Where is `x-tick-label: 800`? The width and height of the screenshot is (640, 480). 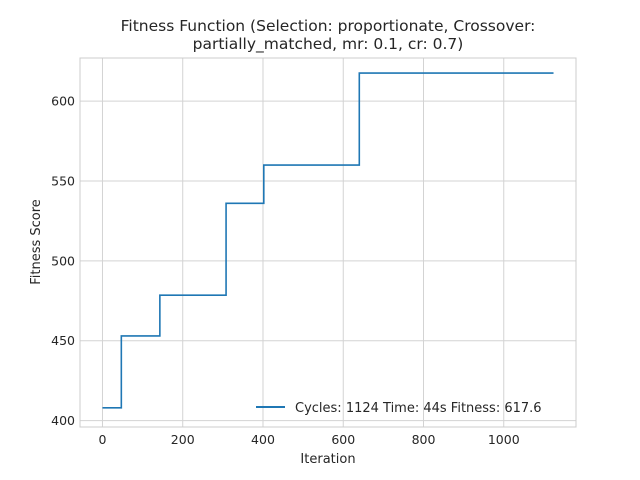 x-tick-label: 800 is located at coordinates (424, 439).